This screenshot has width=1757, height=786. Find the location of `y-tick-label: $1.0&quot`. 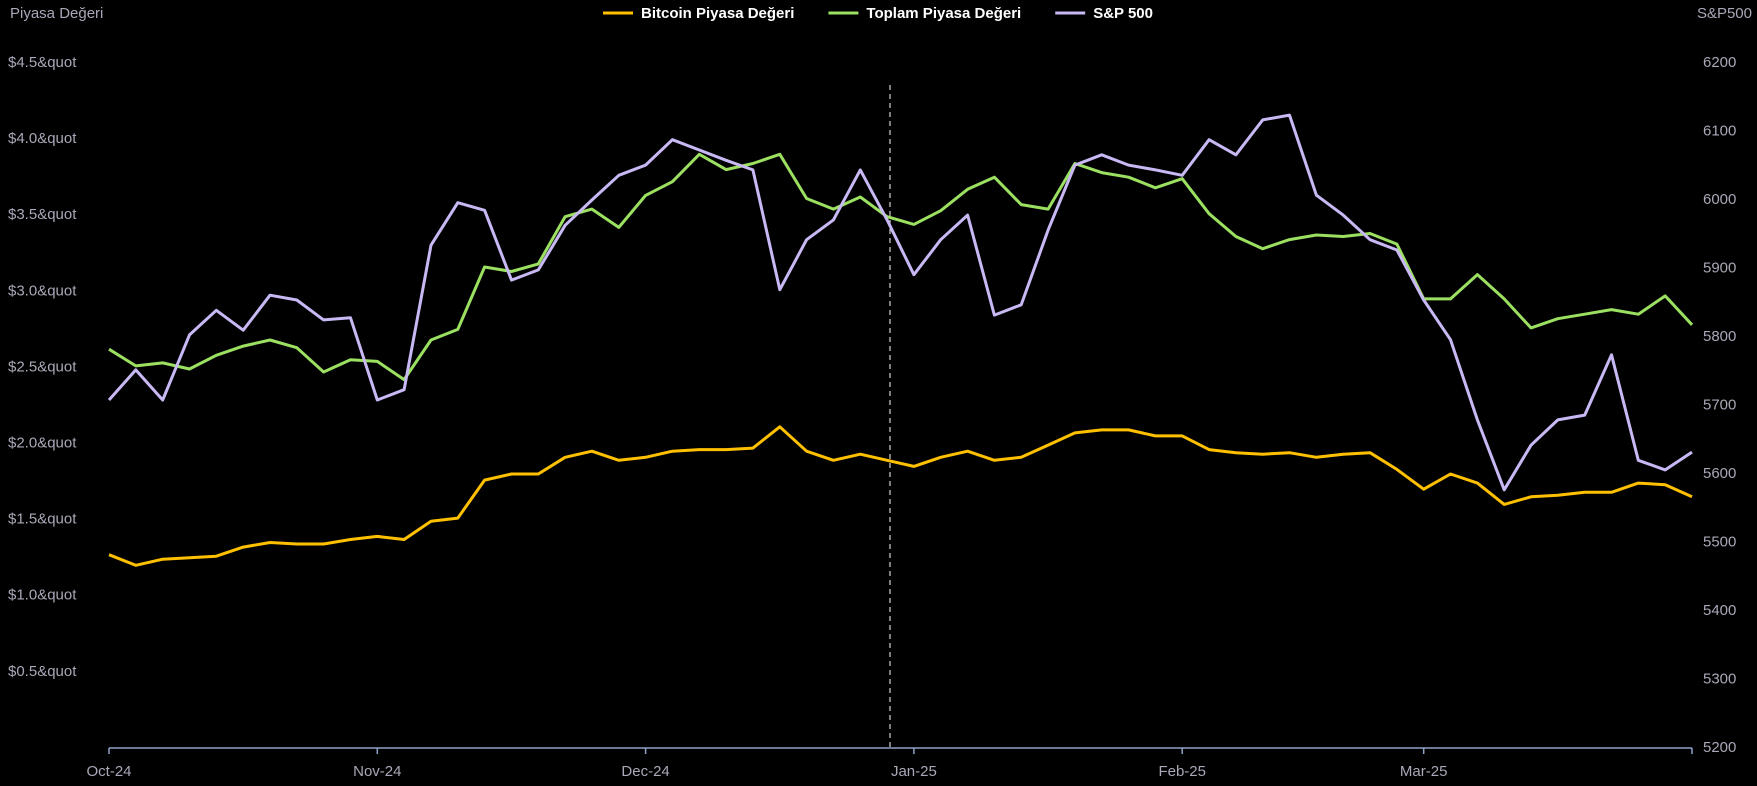

y-tick-label: $1.0&quot is located at coordinates (42, 595).